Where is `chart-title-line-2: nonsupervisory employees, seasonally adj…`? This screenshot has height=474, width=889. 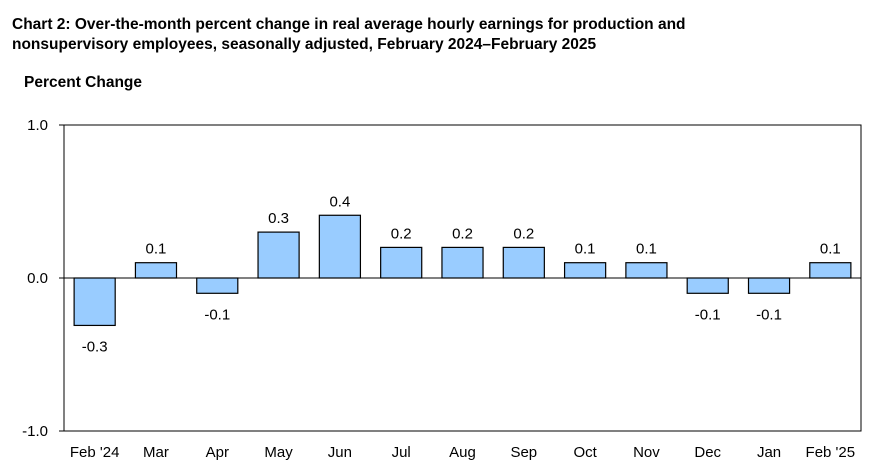
chart-title-line-2: nonsupervisory employees, seasonally adj… is located at coordinates (304, 44).